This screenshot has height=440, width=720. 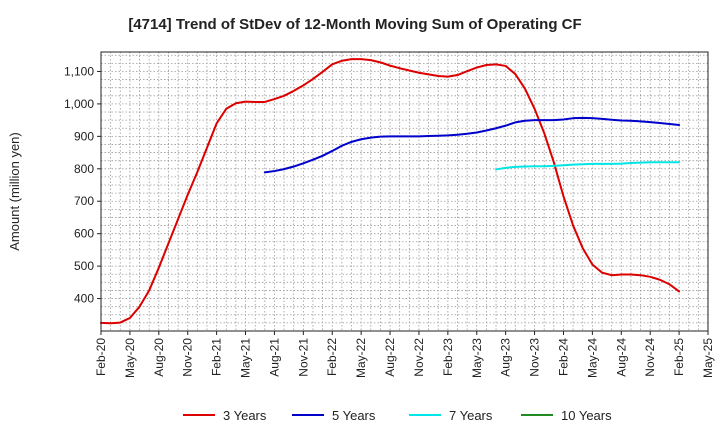 I want to click on x-tick-label: May-25, so click(x=708, y=358).